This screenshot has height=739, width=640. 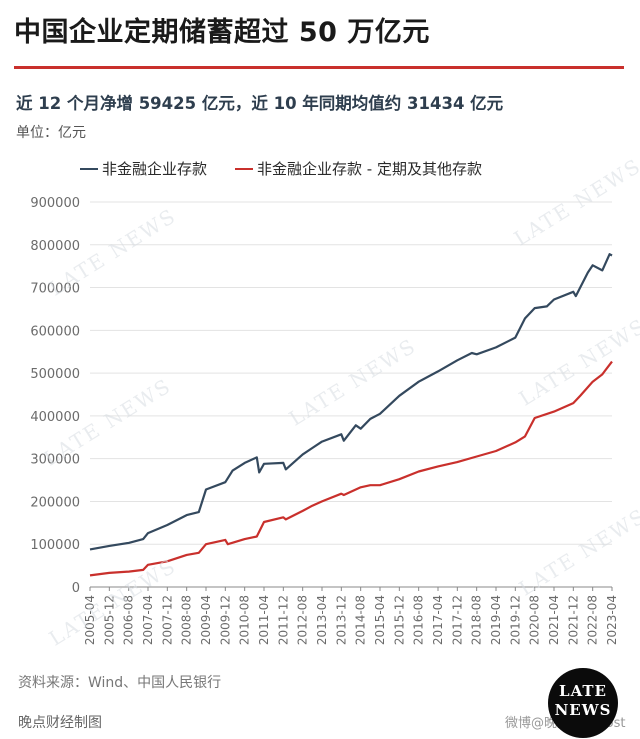 What do you see at coordinates (55, 331) in the screenshot?
I see `y-tick-label: 600000` at bounding box center [55, 331].